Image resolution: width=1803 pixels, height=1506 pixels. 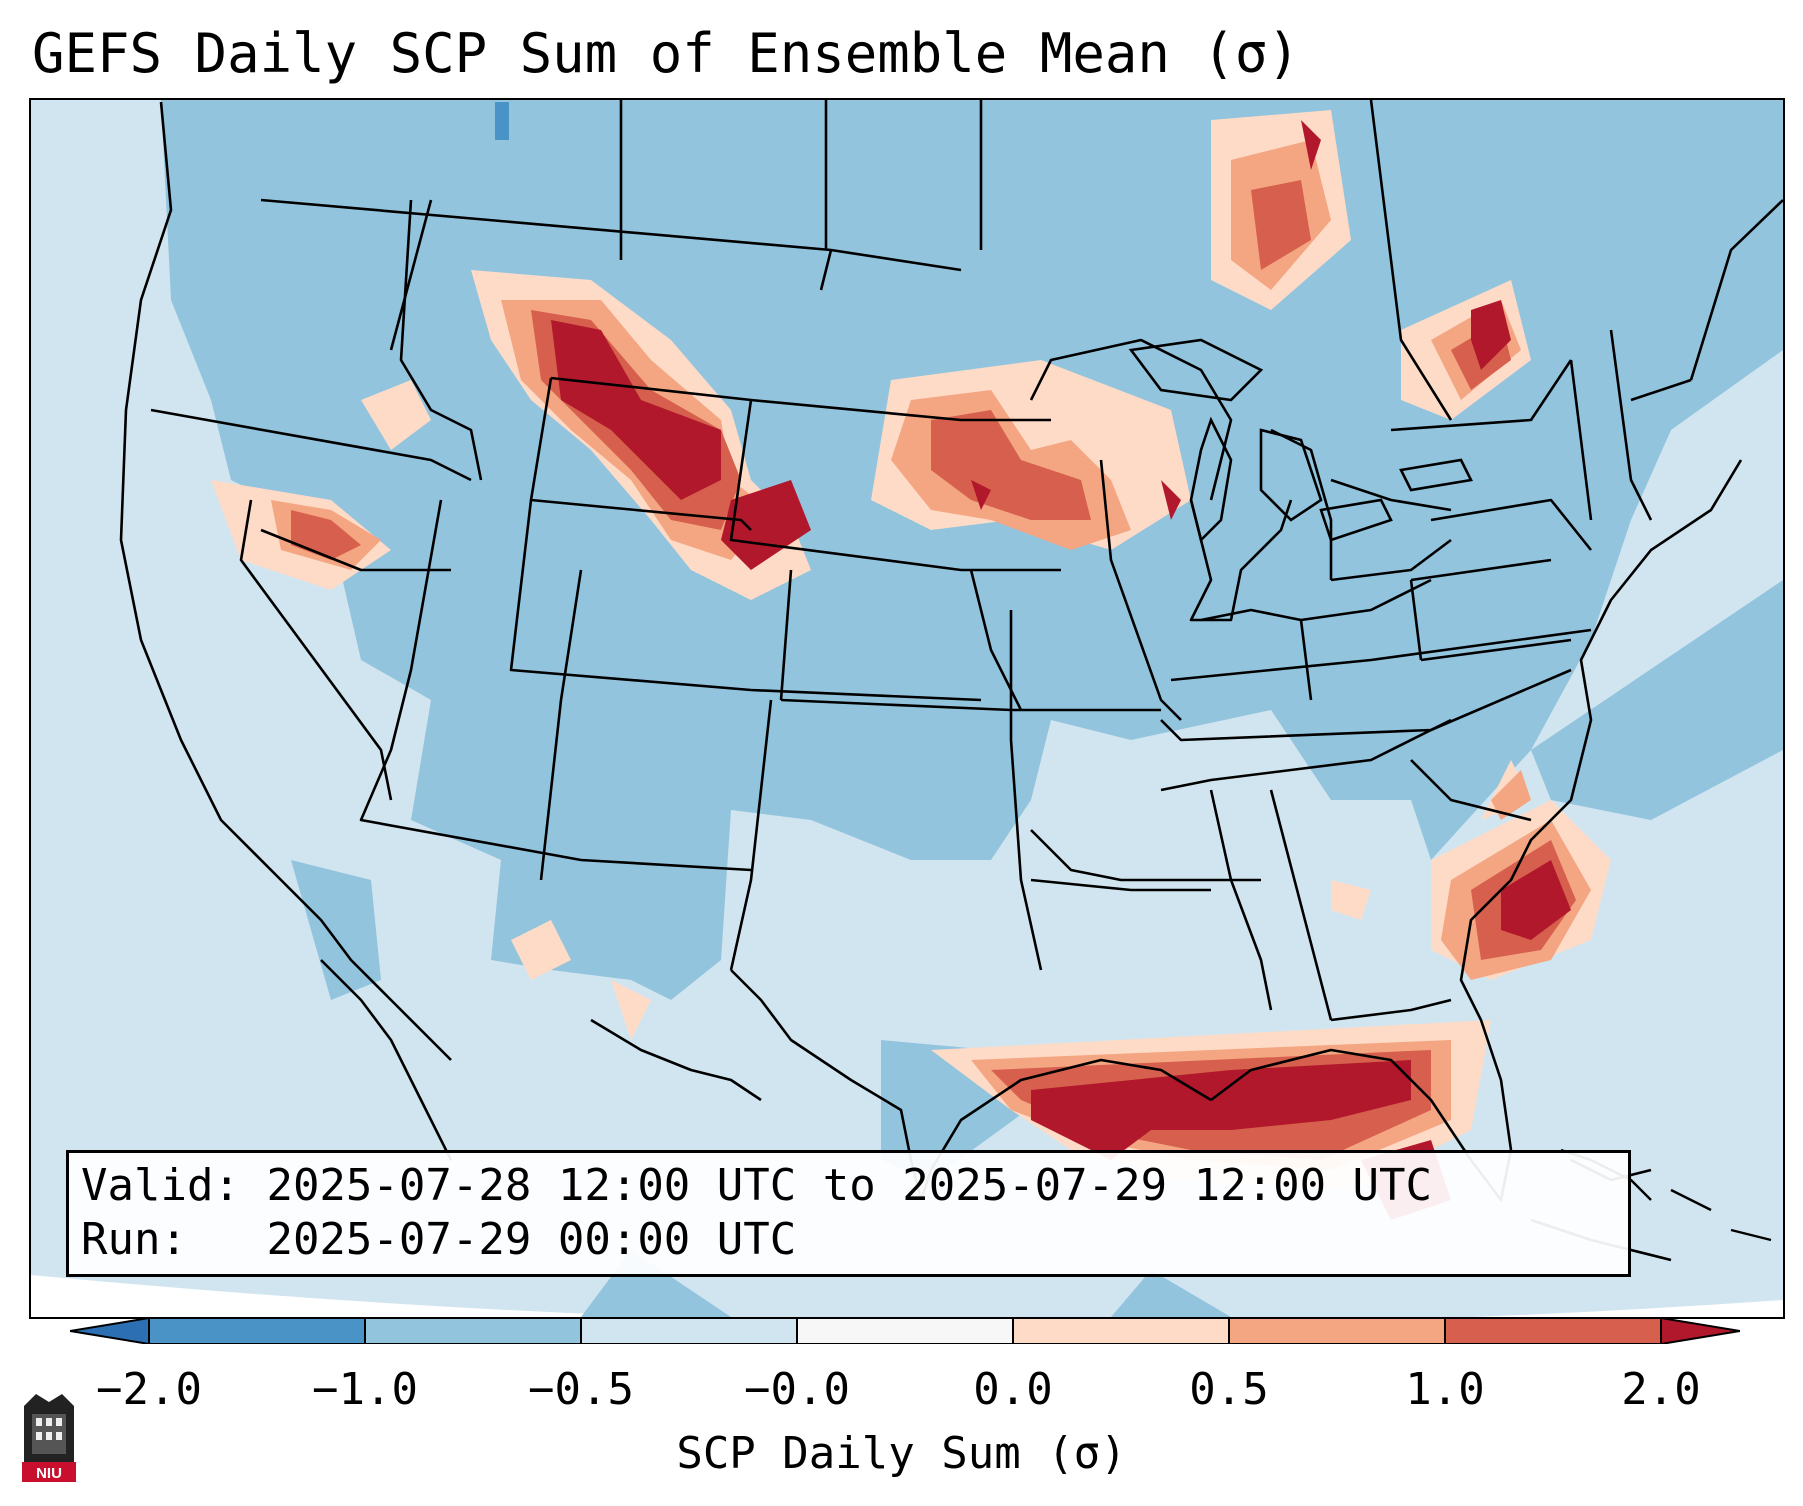 I want to click on colorbar-tick-label: 0.5, so click(x=1229, y=1389).